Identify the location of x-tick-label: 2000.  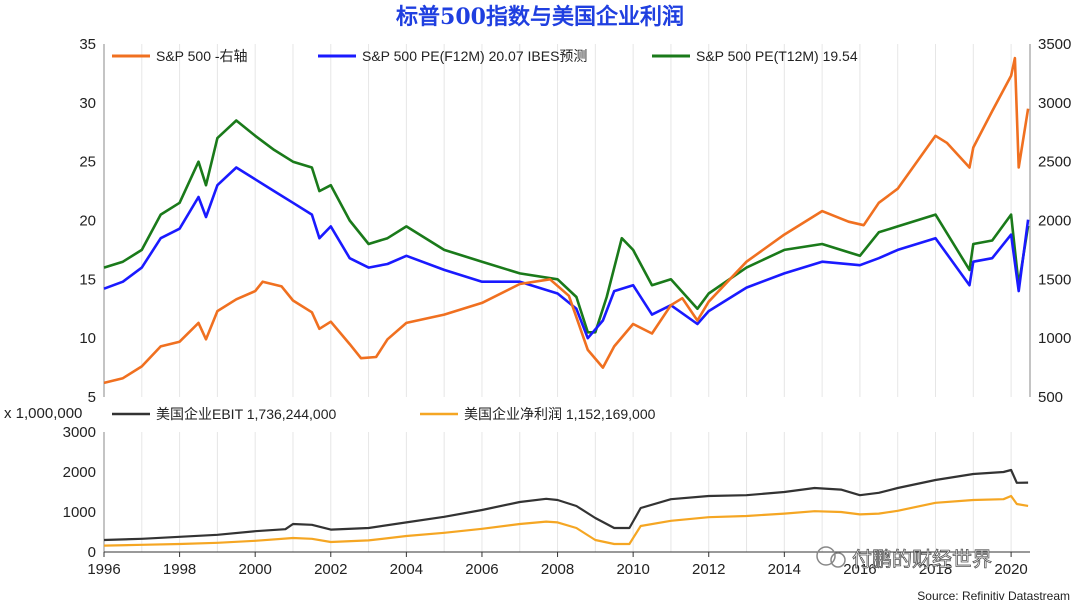
(254, 569).